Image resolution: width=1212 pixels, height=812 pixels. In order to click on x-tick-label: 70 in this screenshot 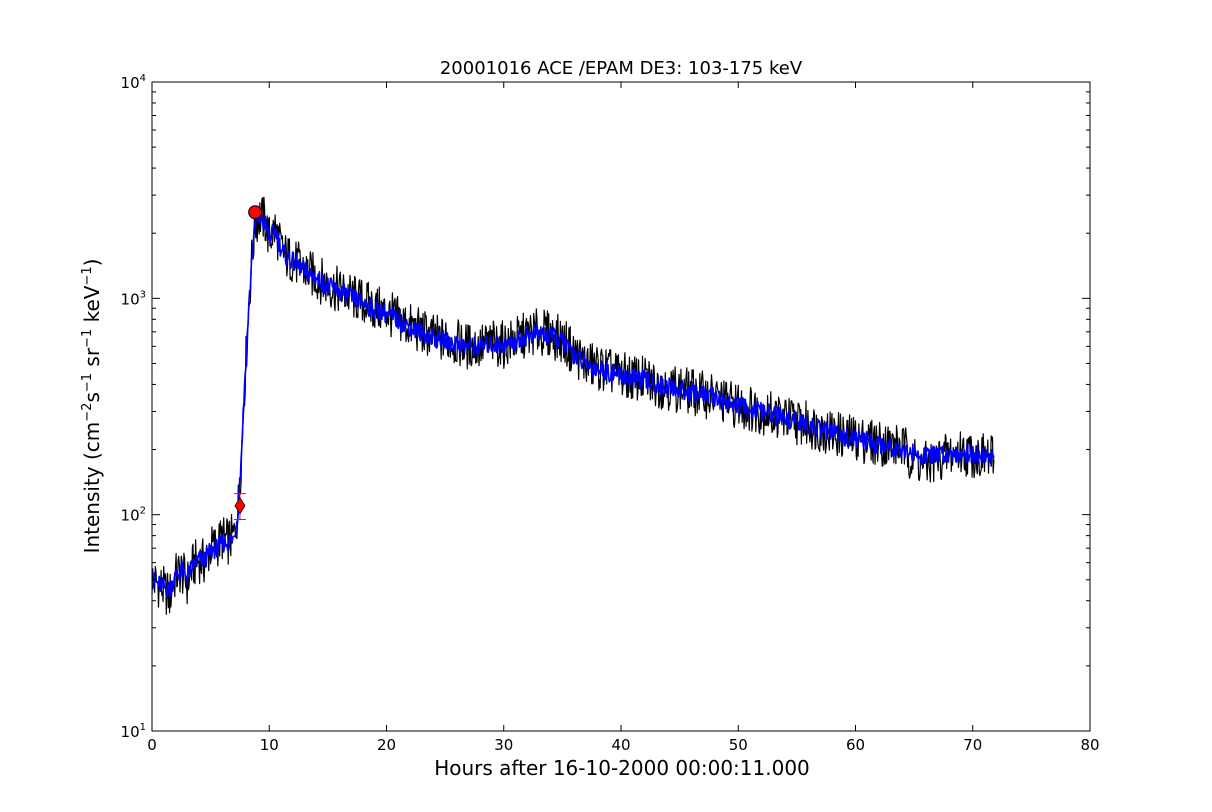, I will do `click(972, 745)`.